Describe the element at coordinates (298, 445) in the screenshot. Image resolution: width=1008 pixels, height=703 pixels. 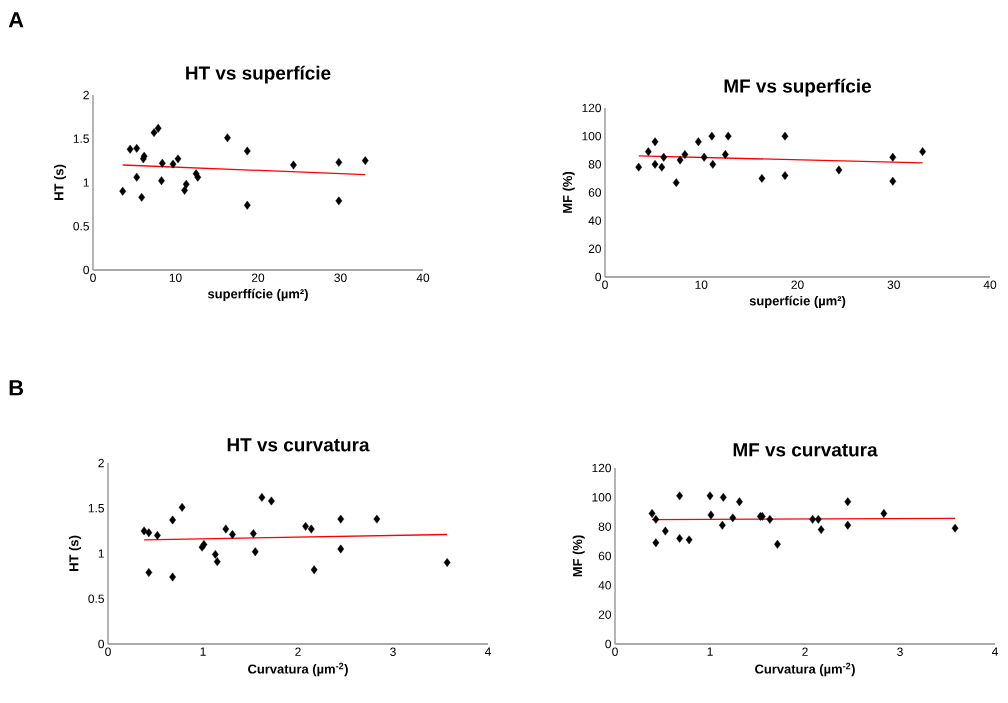
I see `chart-title: HT vs curvatura` at that location.